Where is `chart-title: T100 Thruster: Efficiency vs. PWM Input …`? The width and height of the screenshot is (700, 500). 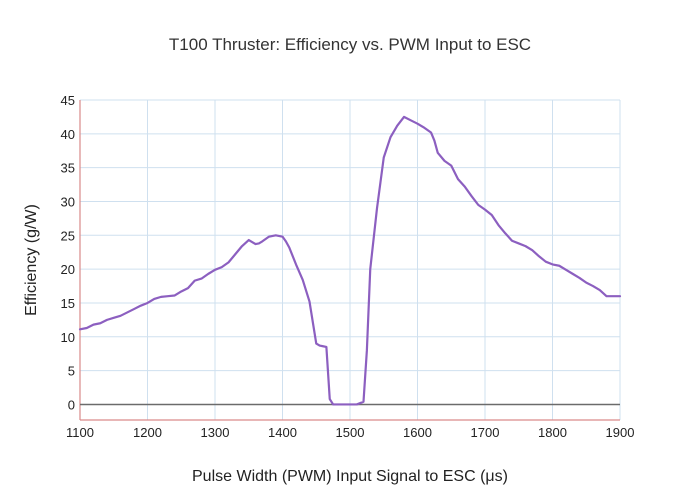 chart-title: T100 Thruster: Efficiency vs. PWM Input … is located at coordinates (350, 44).